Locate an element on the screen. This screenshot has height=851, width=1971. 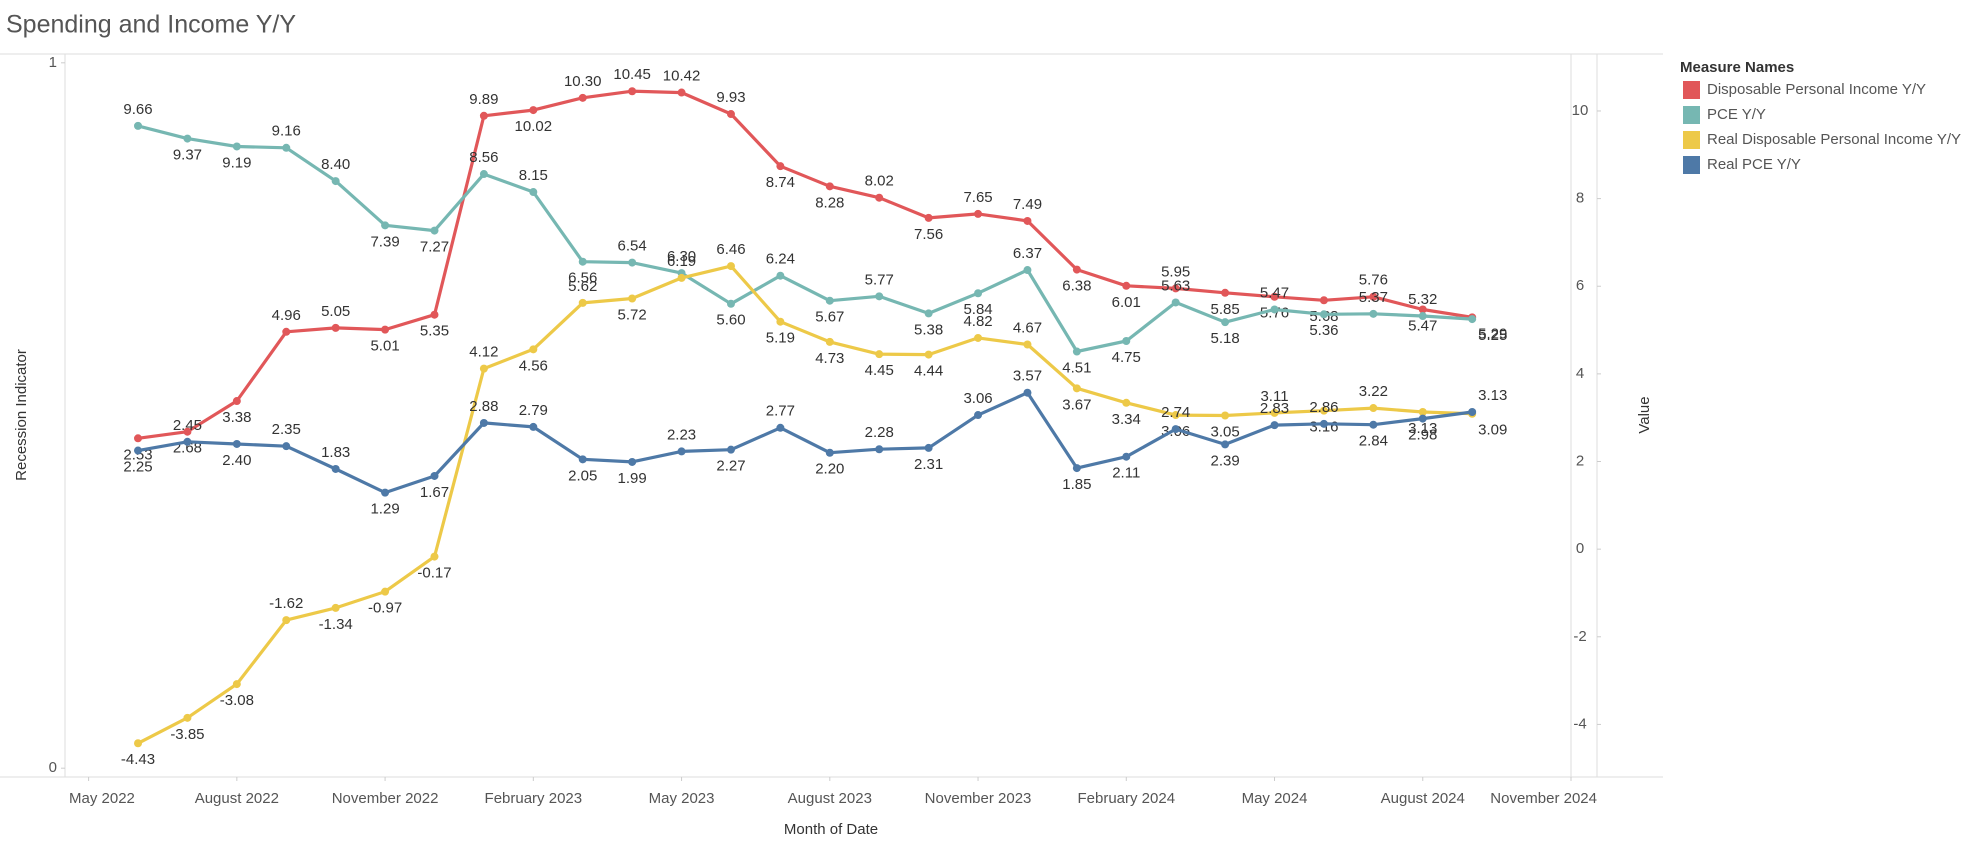
data-label: 2.39 is located at coordinates (1225, 460).